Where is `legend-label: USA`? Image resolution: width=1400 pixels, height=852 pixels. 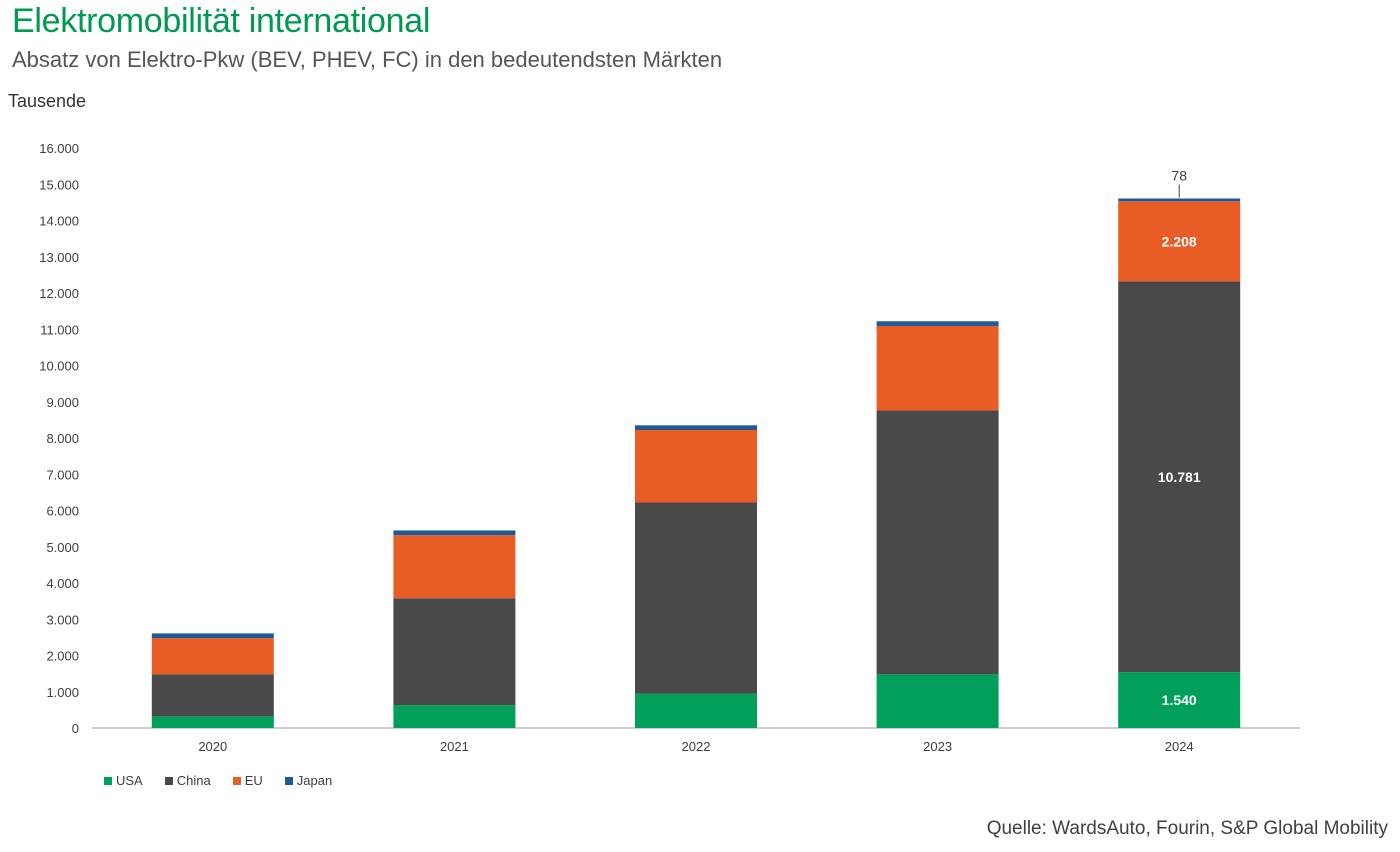 legend-label: USA is located at coordinates (129, 780).